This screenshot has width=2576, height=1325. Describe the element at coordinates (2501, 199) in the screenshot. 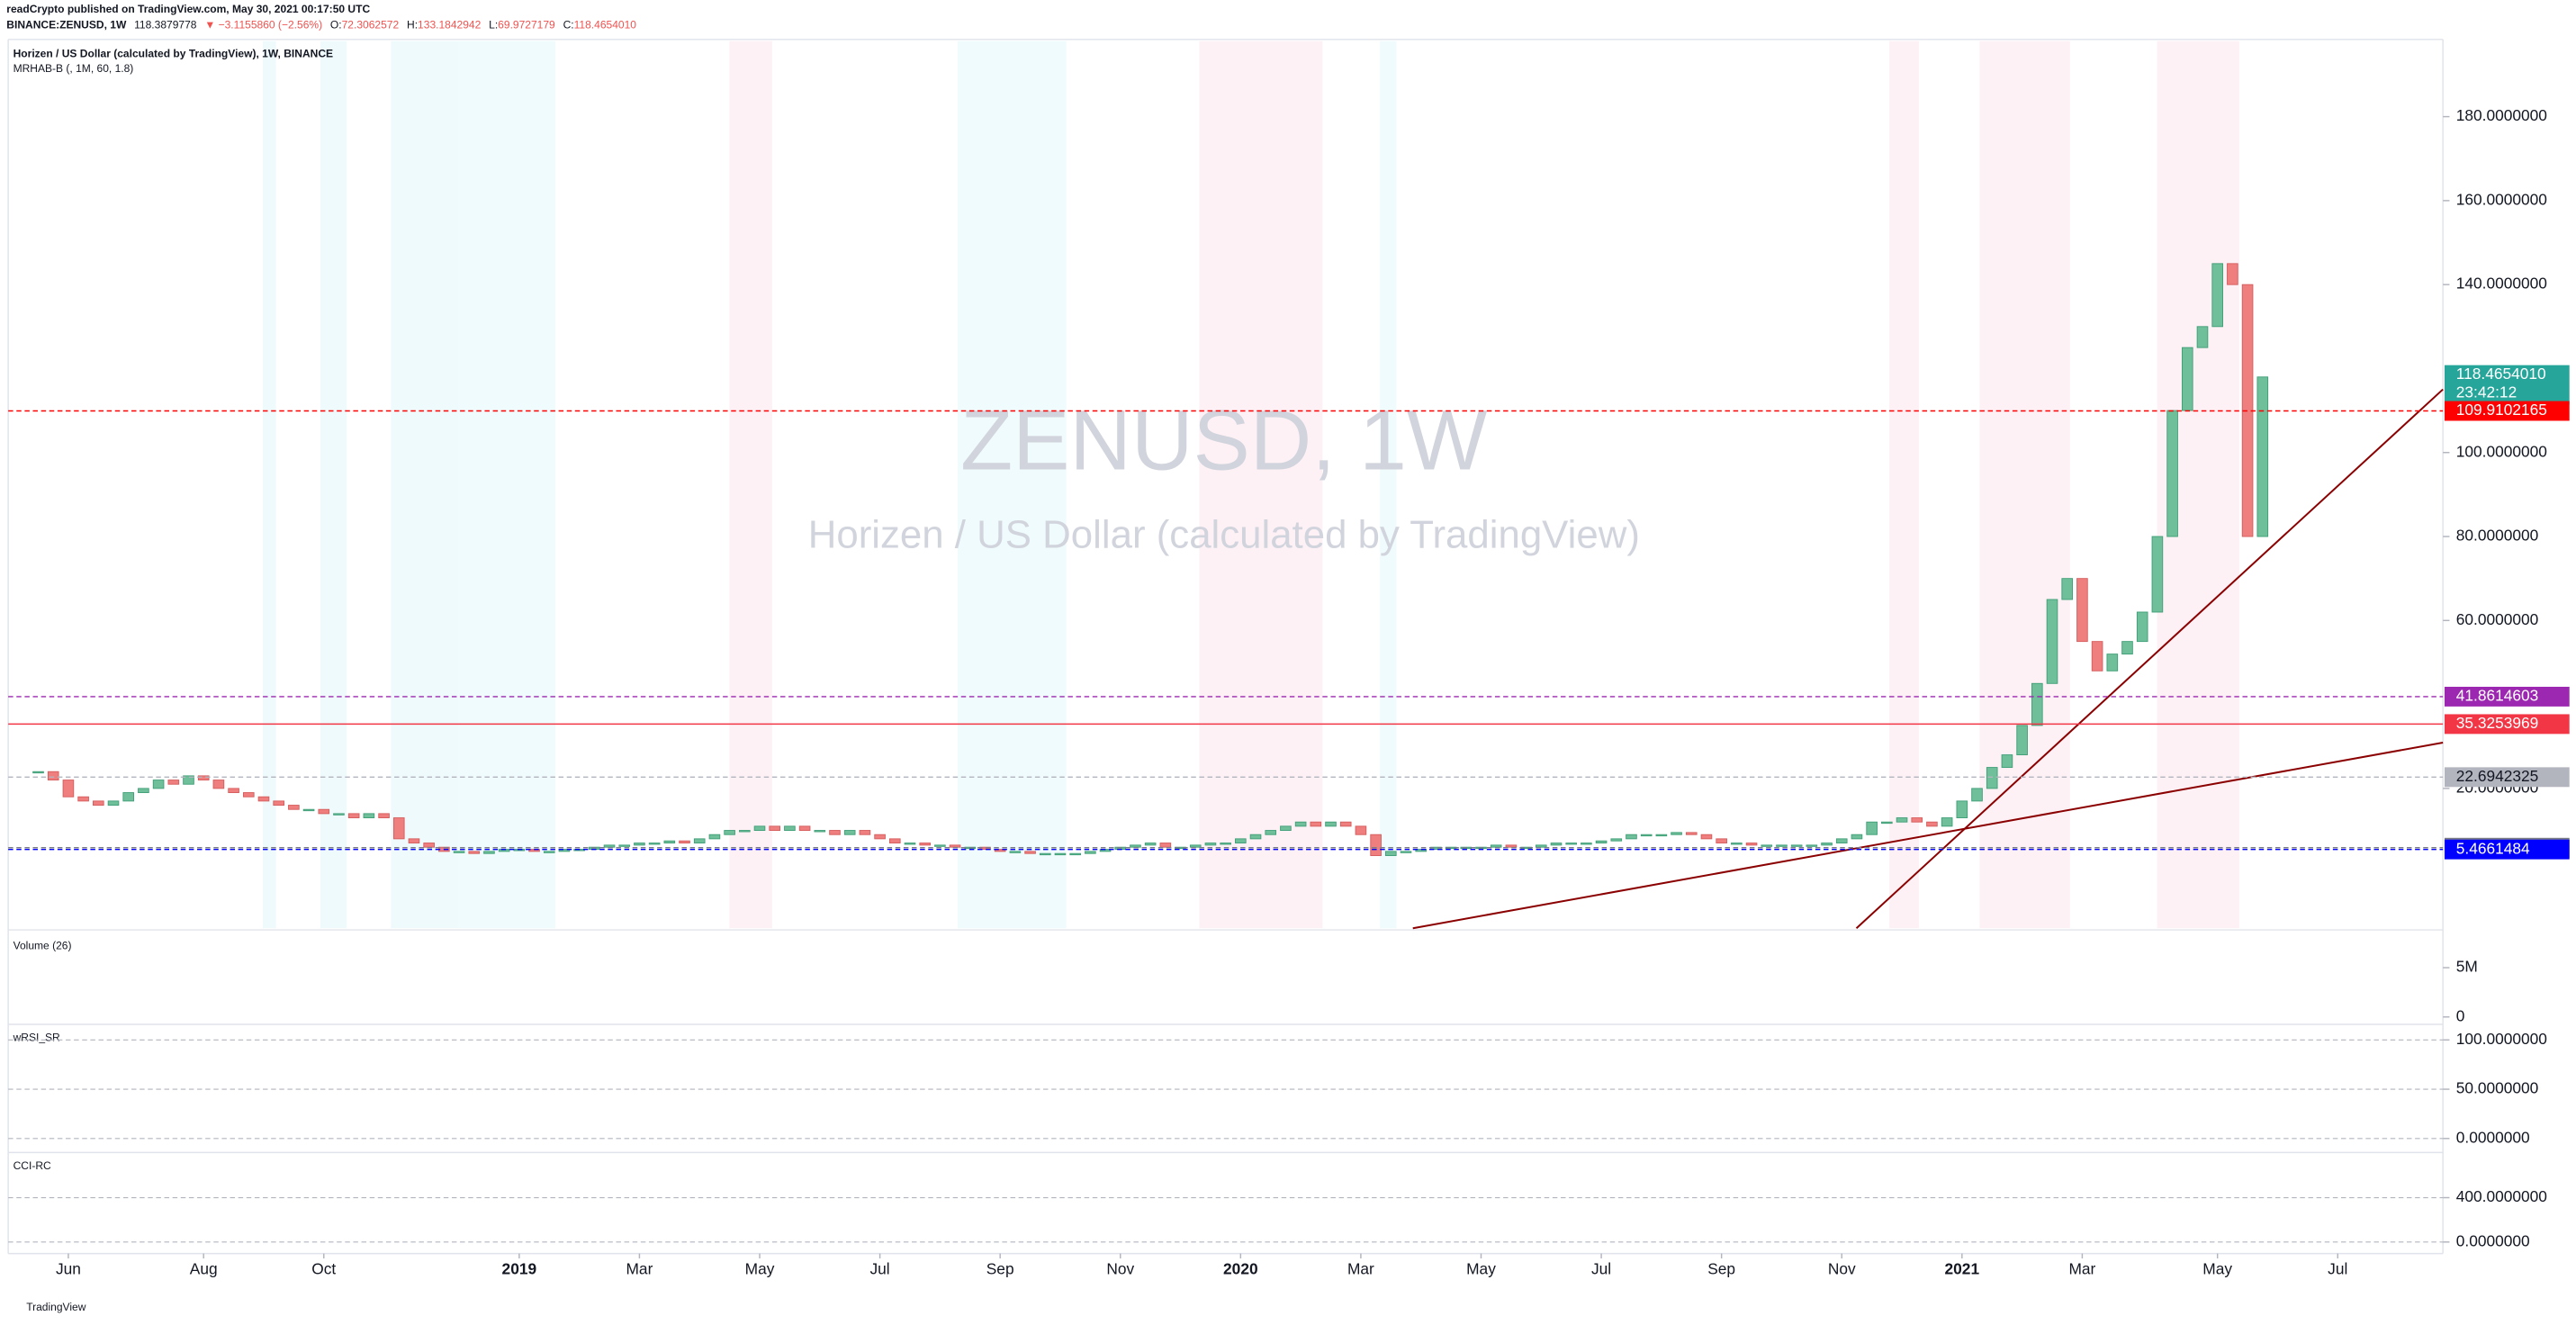

I see `y-tick-label: 160.0000000` at that location.